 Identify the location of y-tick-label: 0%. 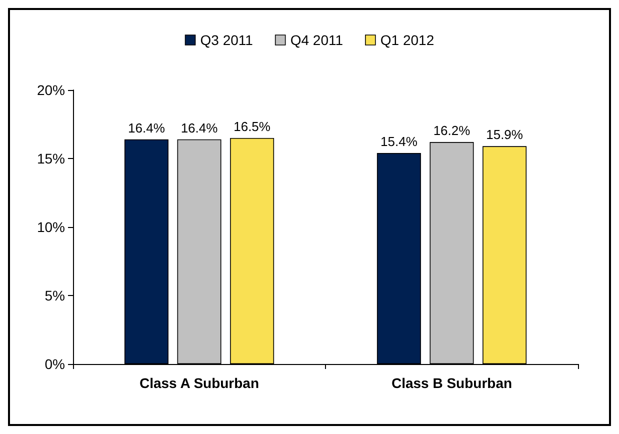
(54, 364).